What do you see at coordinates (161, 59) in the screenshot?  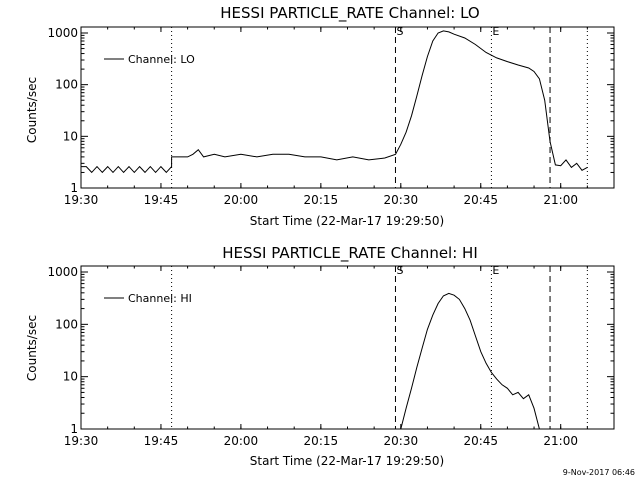 I see `legend-entry: Channel: LO` at bounding box center [161, 59].